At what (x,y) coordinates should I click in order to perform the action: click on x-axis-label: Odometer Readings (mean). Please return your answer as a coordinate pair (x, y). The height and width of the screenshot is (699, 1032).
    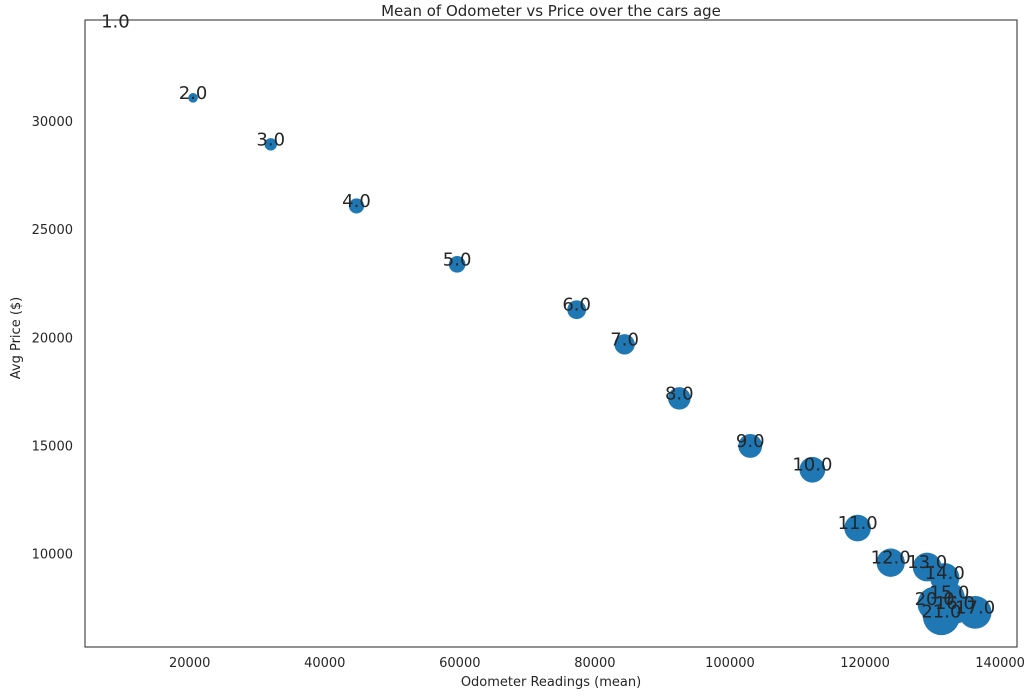
    Looking at the image, I should click on (551, 682).